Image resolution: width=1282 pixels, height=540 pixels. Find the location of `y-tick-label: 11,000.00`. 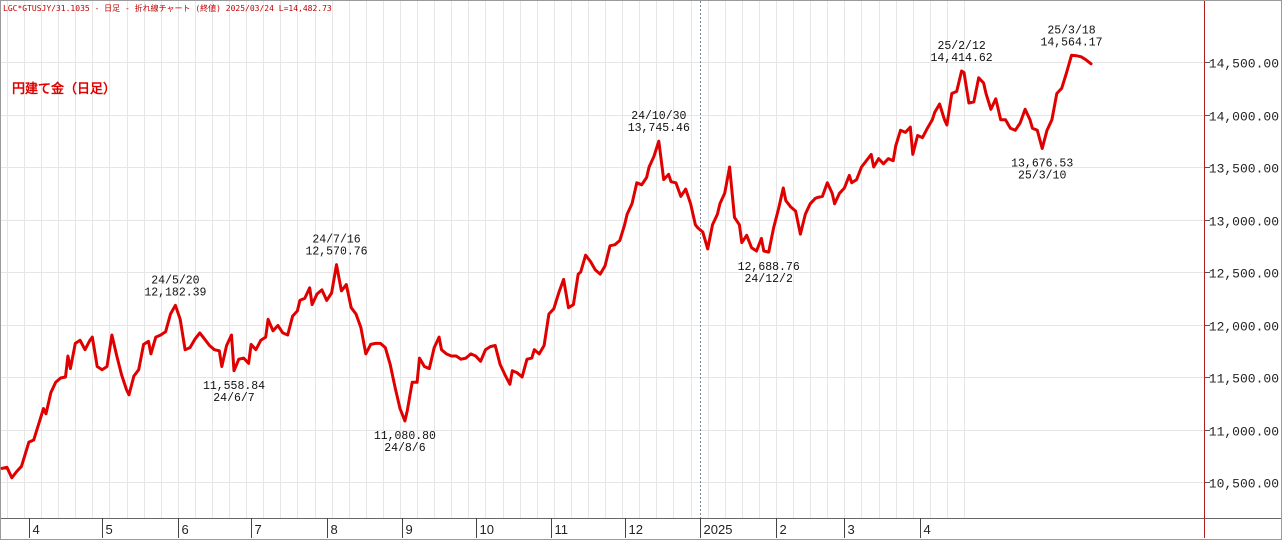

y-tick-label: 11,000.00 is located at coordinates (1244, 432).